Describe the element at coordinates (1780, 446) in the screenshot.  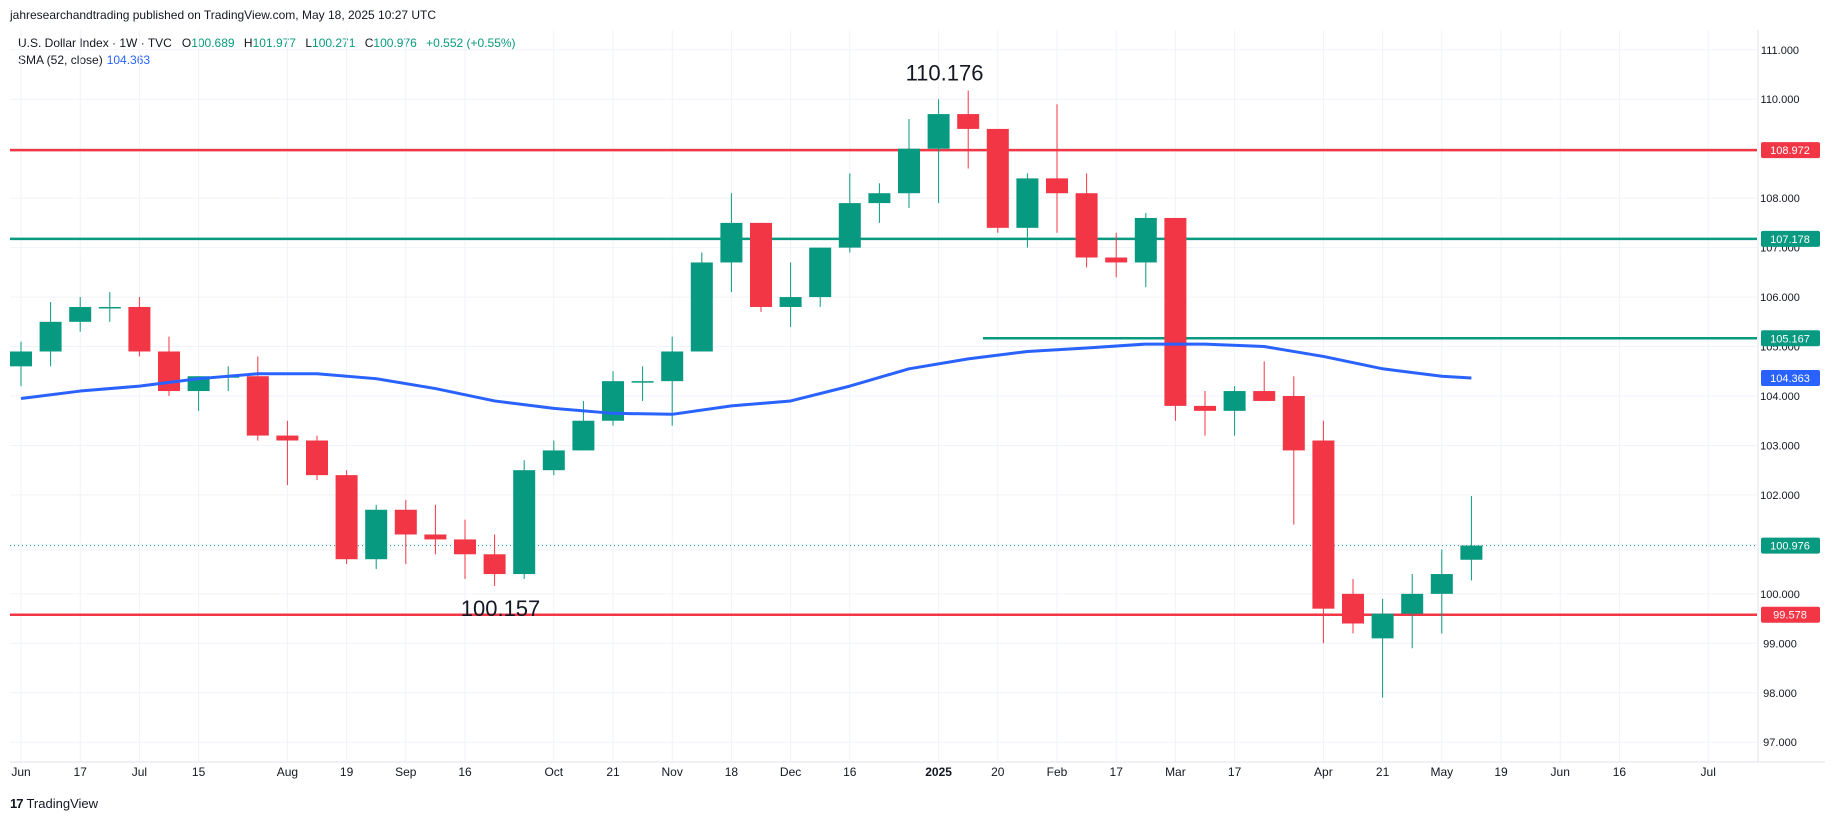
I see `y-tick-label: 103.000` at that location.